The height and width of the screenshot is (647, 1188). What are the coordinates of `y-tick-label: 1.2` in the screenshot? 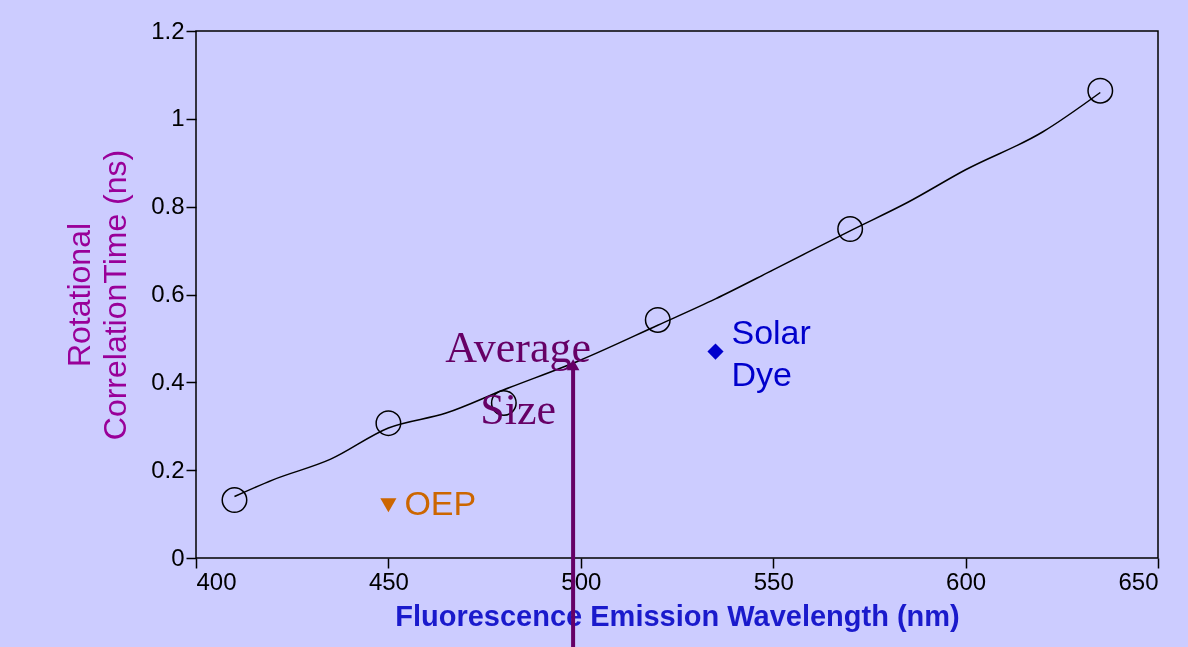 It's located at (168, 30).